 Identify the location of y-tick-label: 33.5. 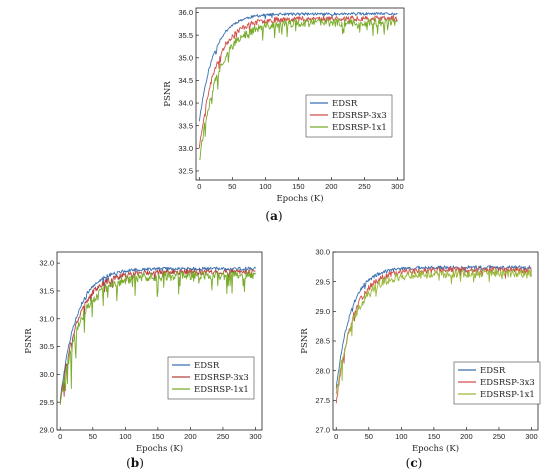
(185, 125).